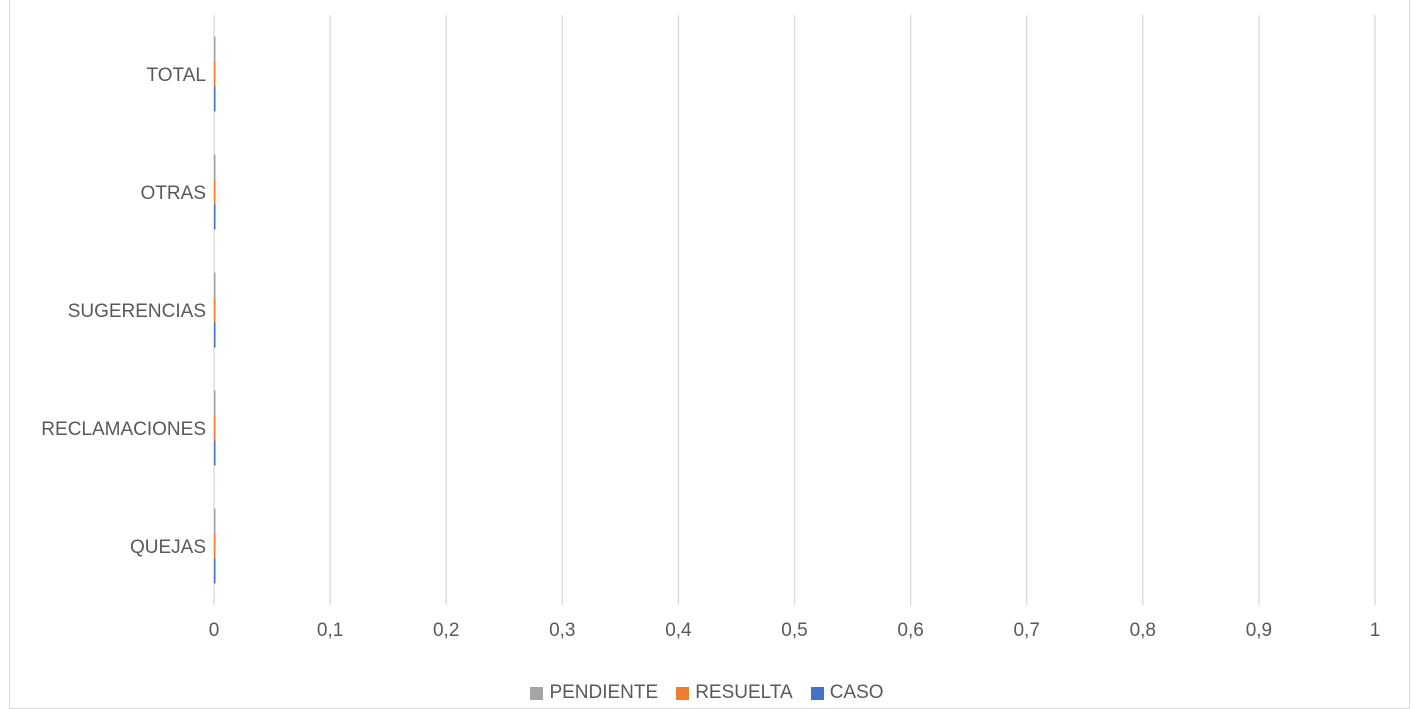  Describe the element at coordinates (604, 692) in the screenshot. I see `legend-label: PENDIENTE` at that location.